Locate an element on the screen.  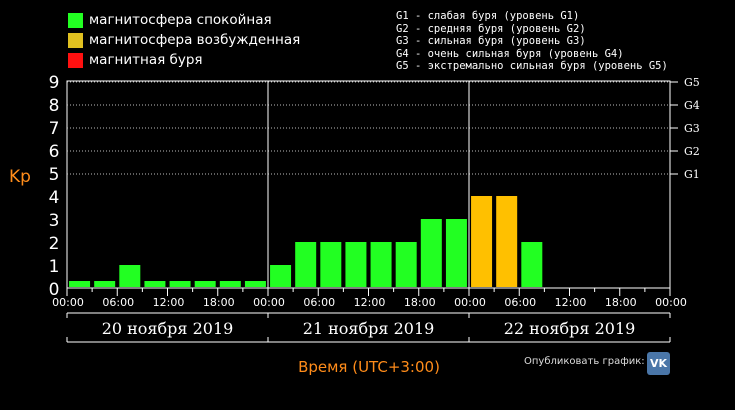
legend-label-quiet: магнитосфера спокойная is located at coordinates (180, 20).